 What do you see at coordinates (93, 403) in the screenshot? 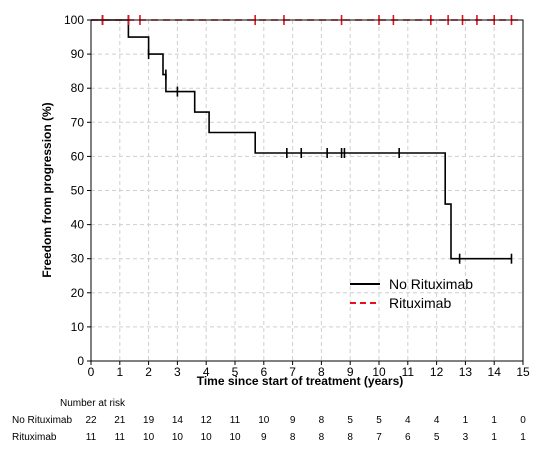
I see `risk-table-title: Number at risk` at bounding box center [93, 403].